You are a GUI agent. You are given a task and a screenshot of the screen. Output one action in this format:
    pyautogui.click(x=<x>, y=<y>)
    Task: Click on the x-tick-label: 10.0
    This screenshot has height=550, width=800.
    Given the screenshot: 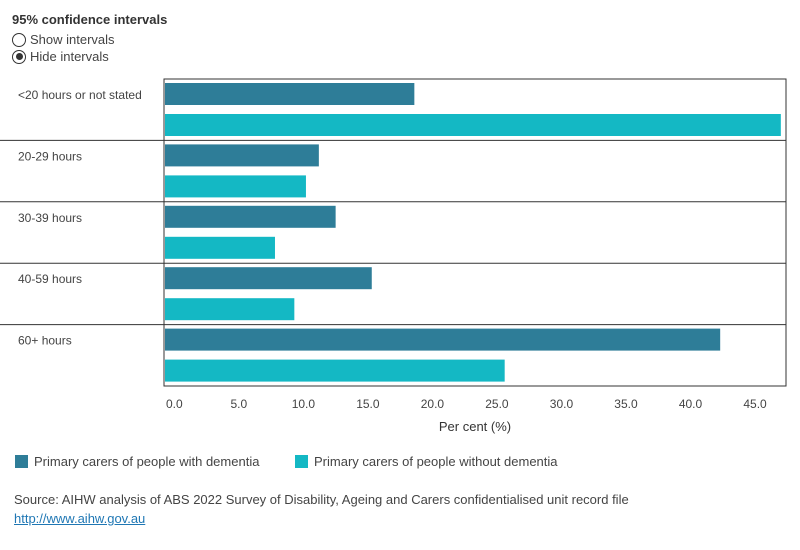 What is the action you would take?
    pyautogui.click(x=304, y=404)
    